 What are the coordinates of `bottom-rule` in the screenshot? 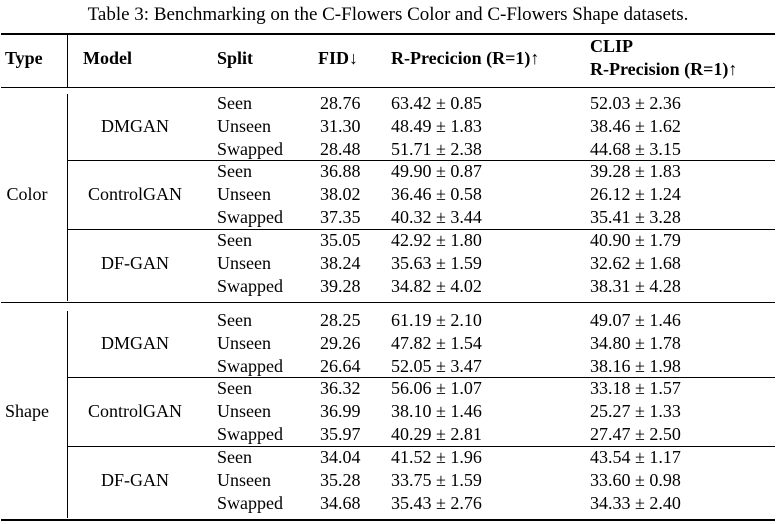 It's located at (388, 520).